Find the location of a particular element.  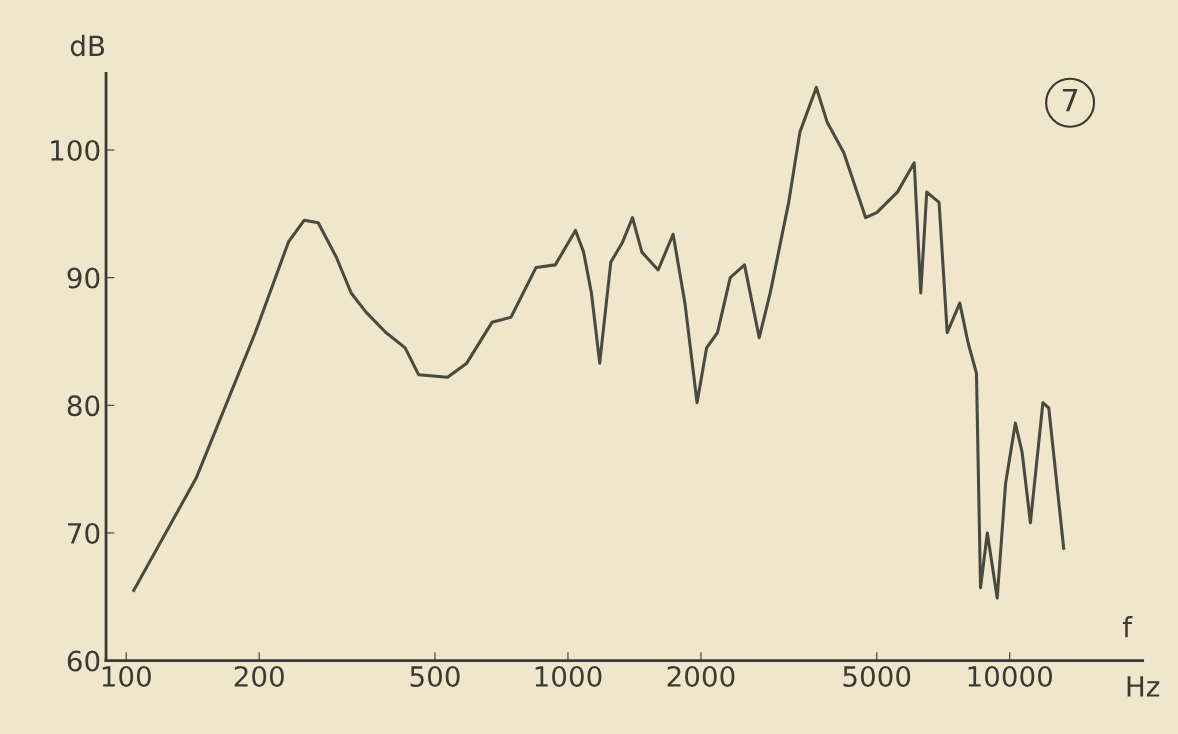

x-axis-title: f is located at coordinates (1127, 627).